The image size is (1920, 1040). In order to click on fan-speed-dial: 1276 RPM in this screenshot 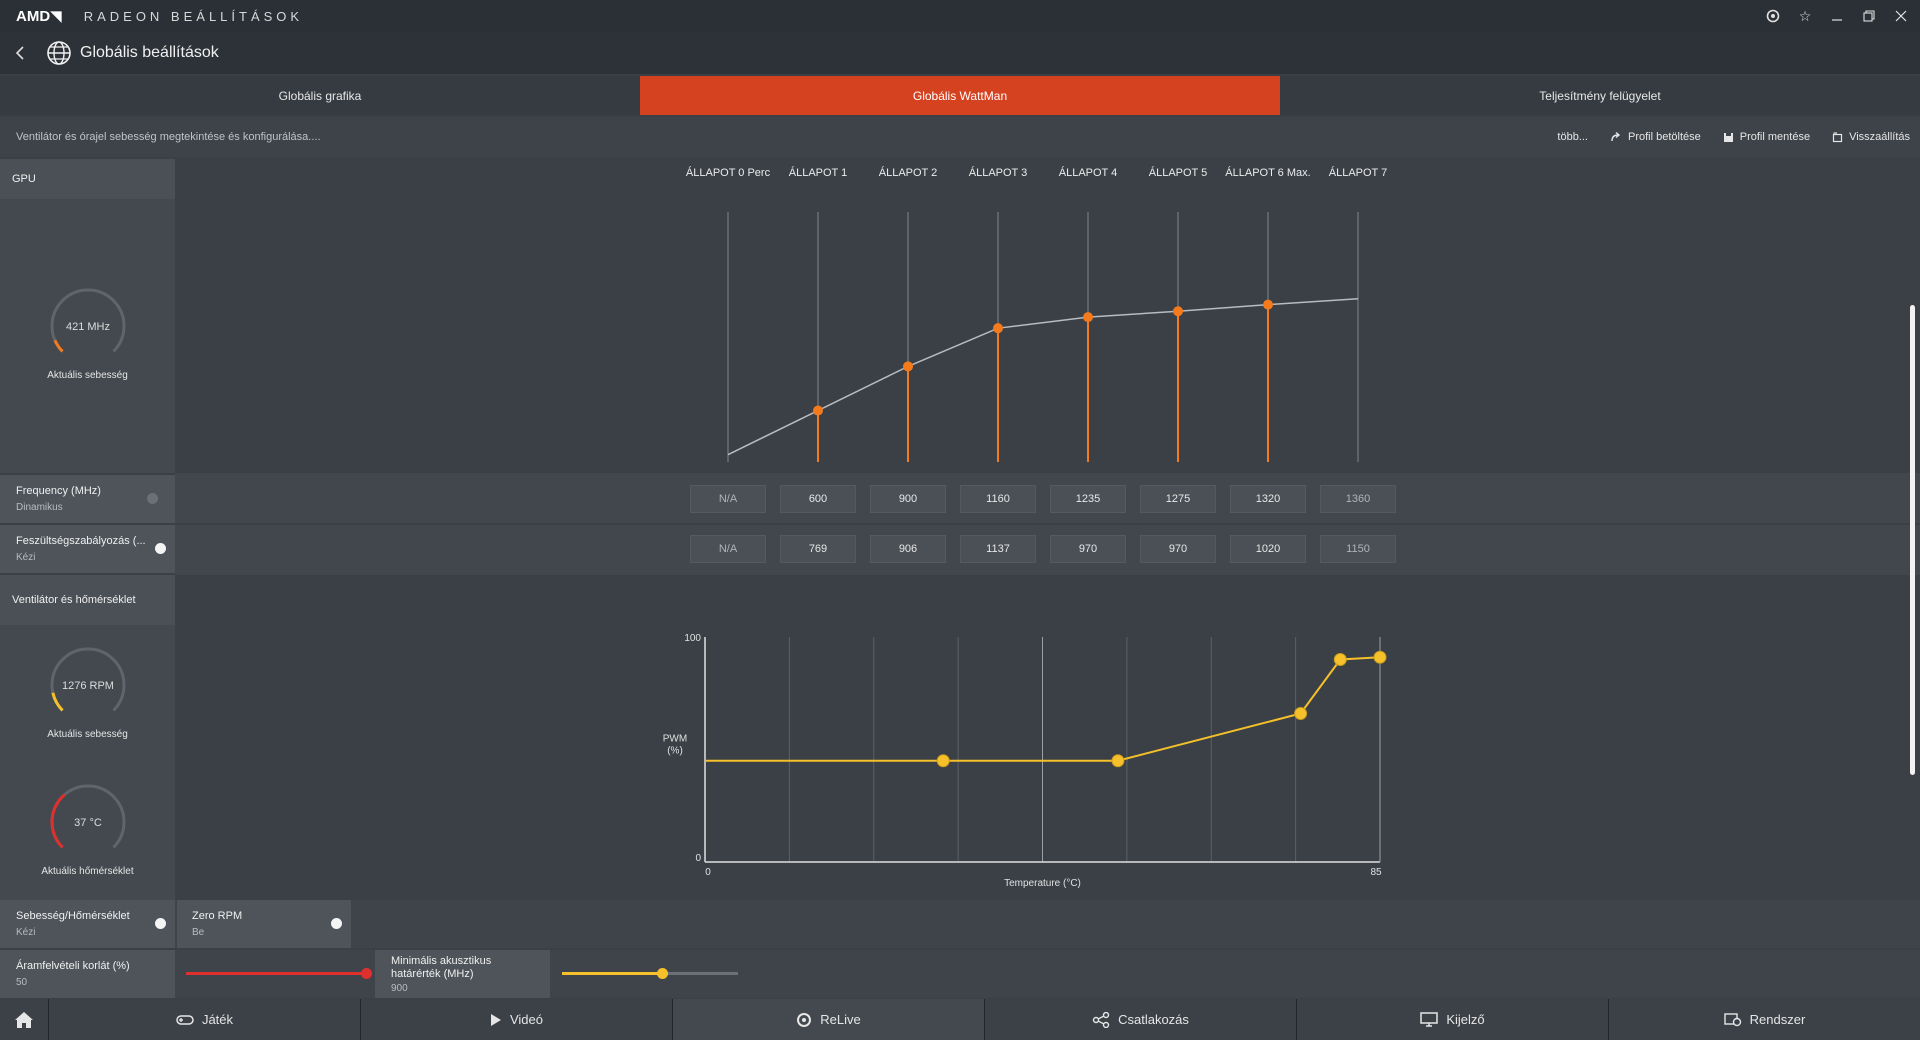, I will do `click(87, 679)`.